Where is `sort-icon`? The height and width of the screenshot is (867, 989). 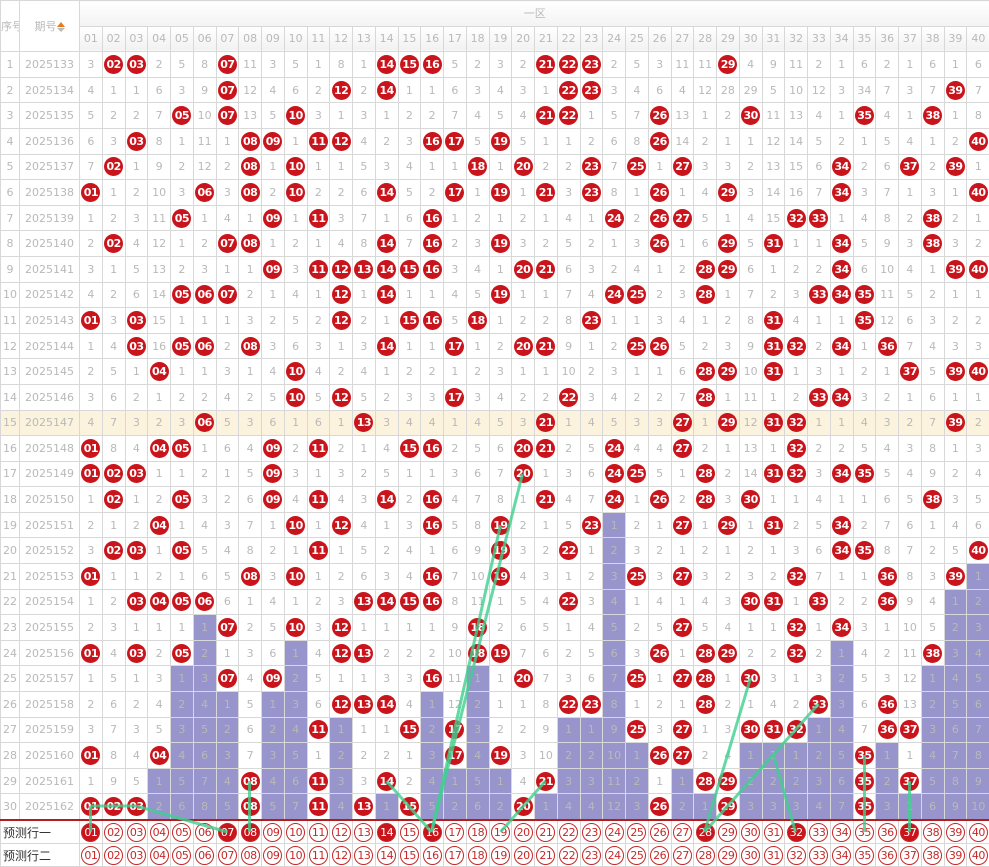
sort-icon is located at coordinates (61, 27).